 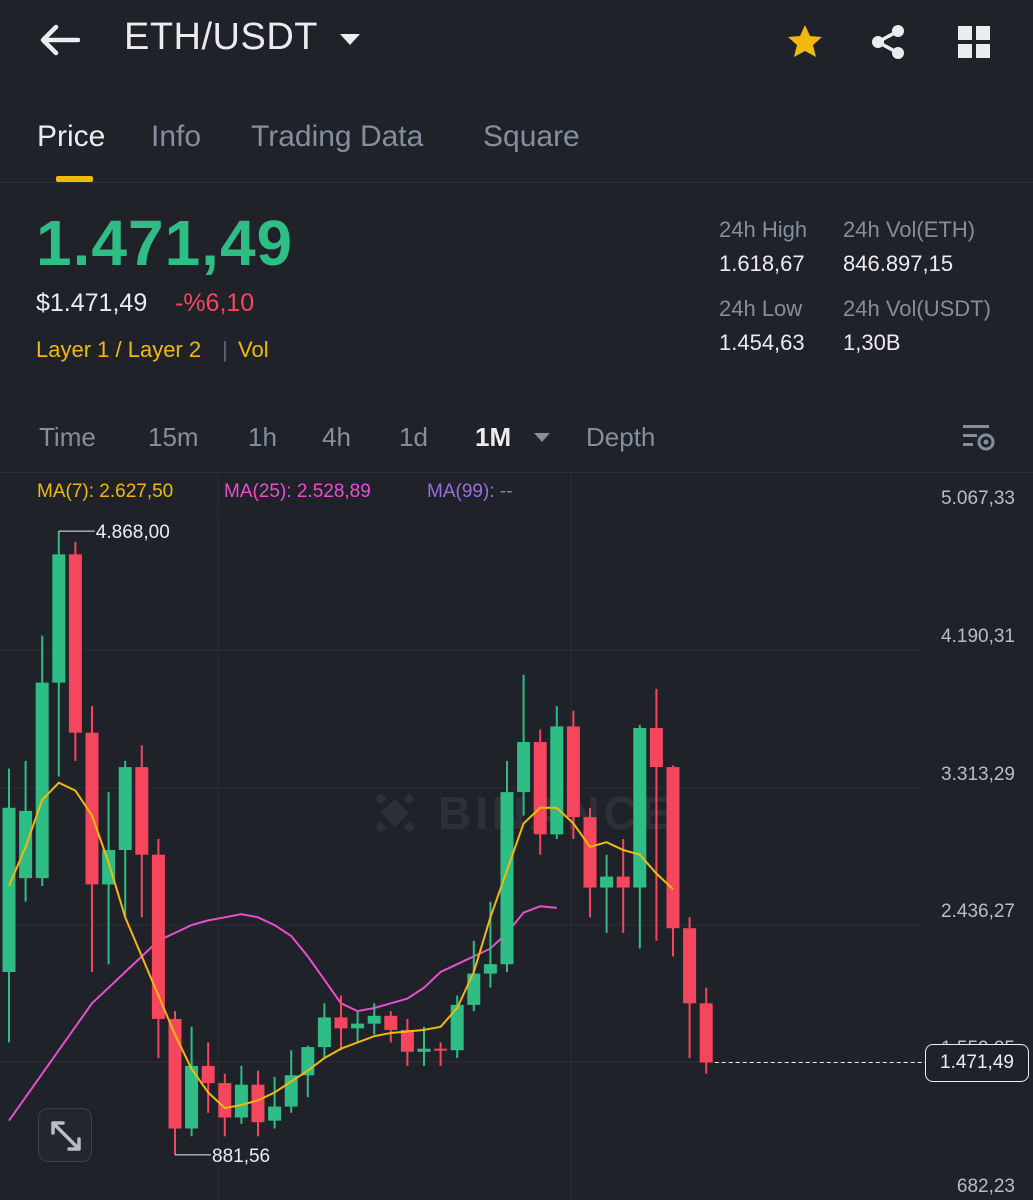 What do you see at coordinates (65, 1135) in the screenshot?
I see `fullscreen-button` at bounding box center [65, 1135].